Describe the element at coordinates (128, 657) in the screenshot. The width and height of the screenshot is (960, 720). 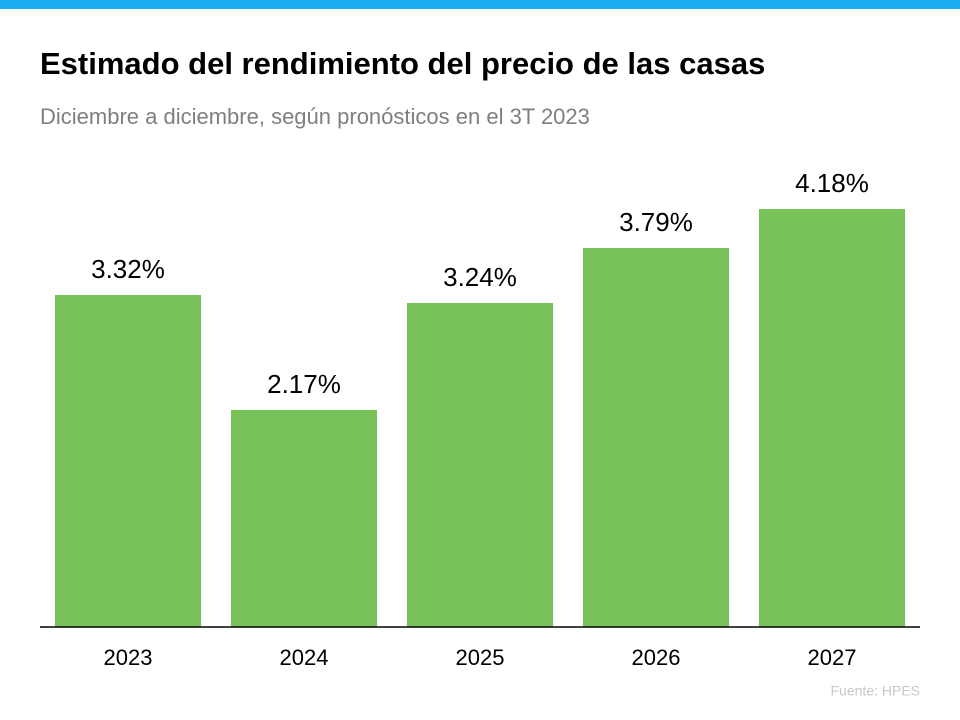
I see `x-tick-label: 2023` at that location.